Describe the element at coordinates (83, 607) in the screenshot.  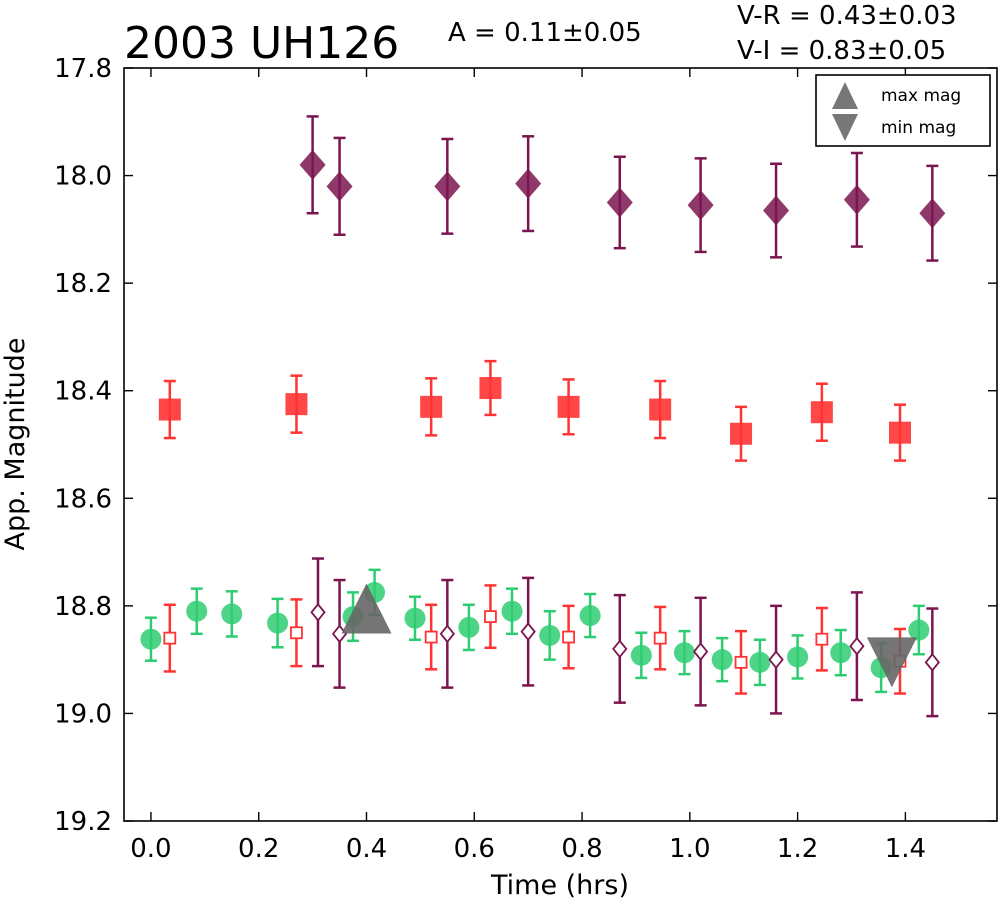
I see `y-tick-label: 18.8` at that location.